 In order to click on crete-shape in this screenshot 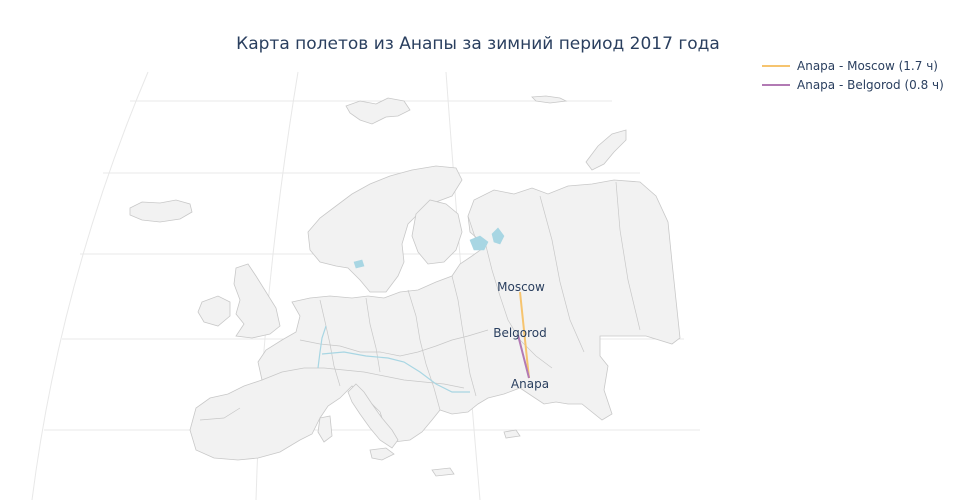, I will do `click(443, 472)`.